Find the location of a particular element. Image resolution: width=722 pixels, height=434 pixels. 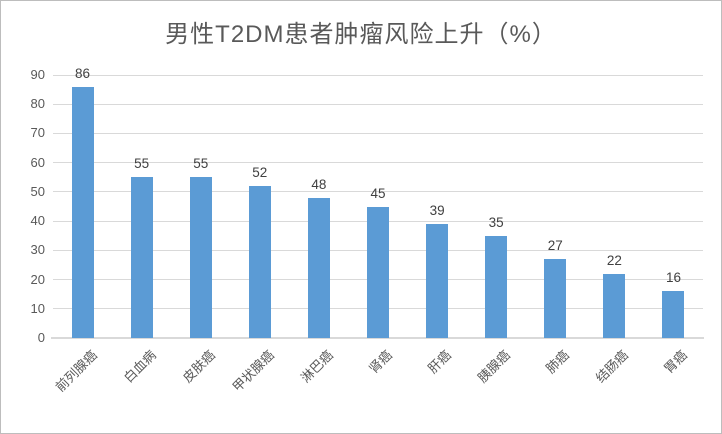

chart-title: 男性T2DM患者肿瘤风险上升（%） is located at coordinates (361, 34).